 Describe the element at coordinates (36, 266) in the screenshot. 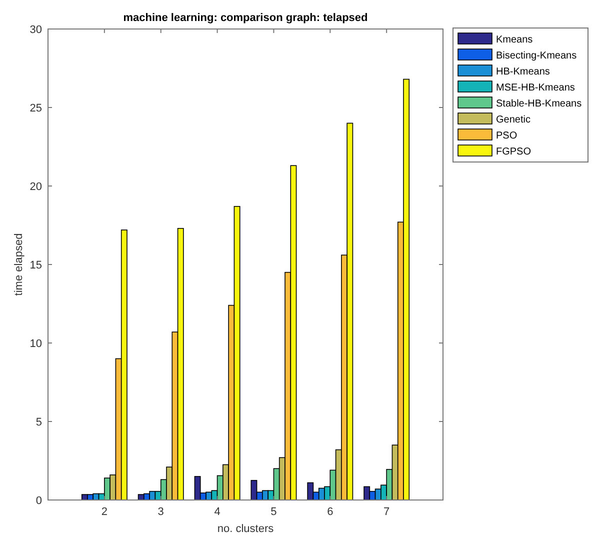

I see `y-tick-label: 15` at that location.